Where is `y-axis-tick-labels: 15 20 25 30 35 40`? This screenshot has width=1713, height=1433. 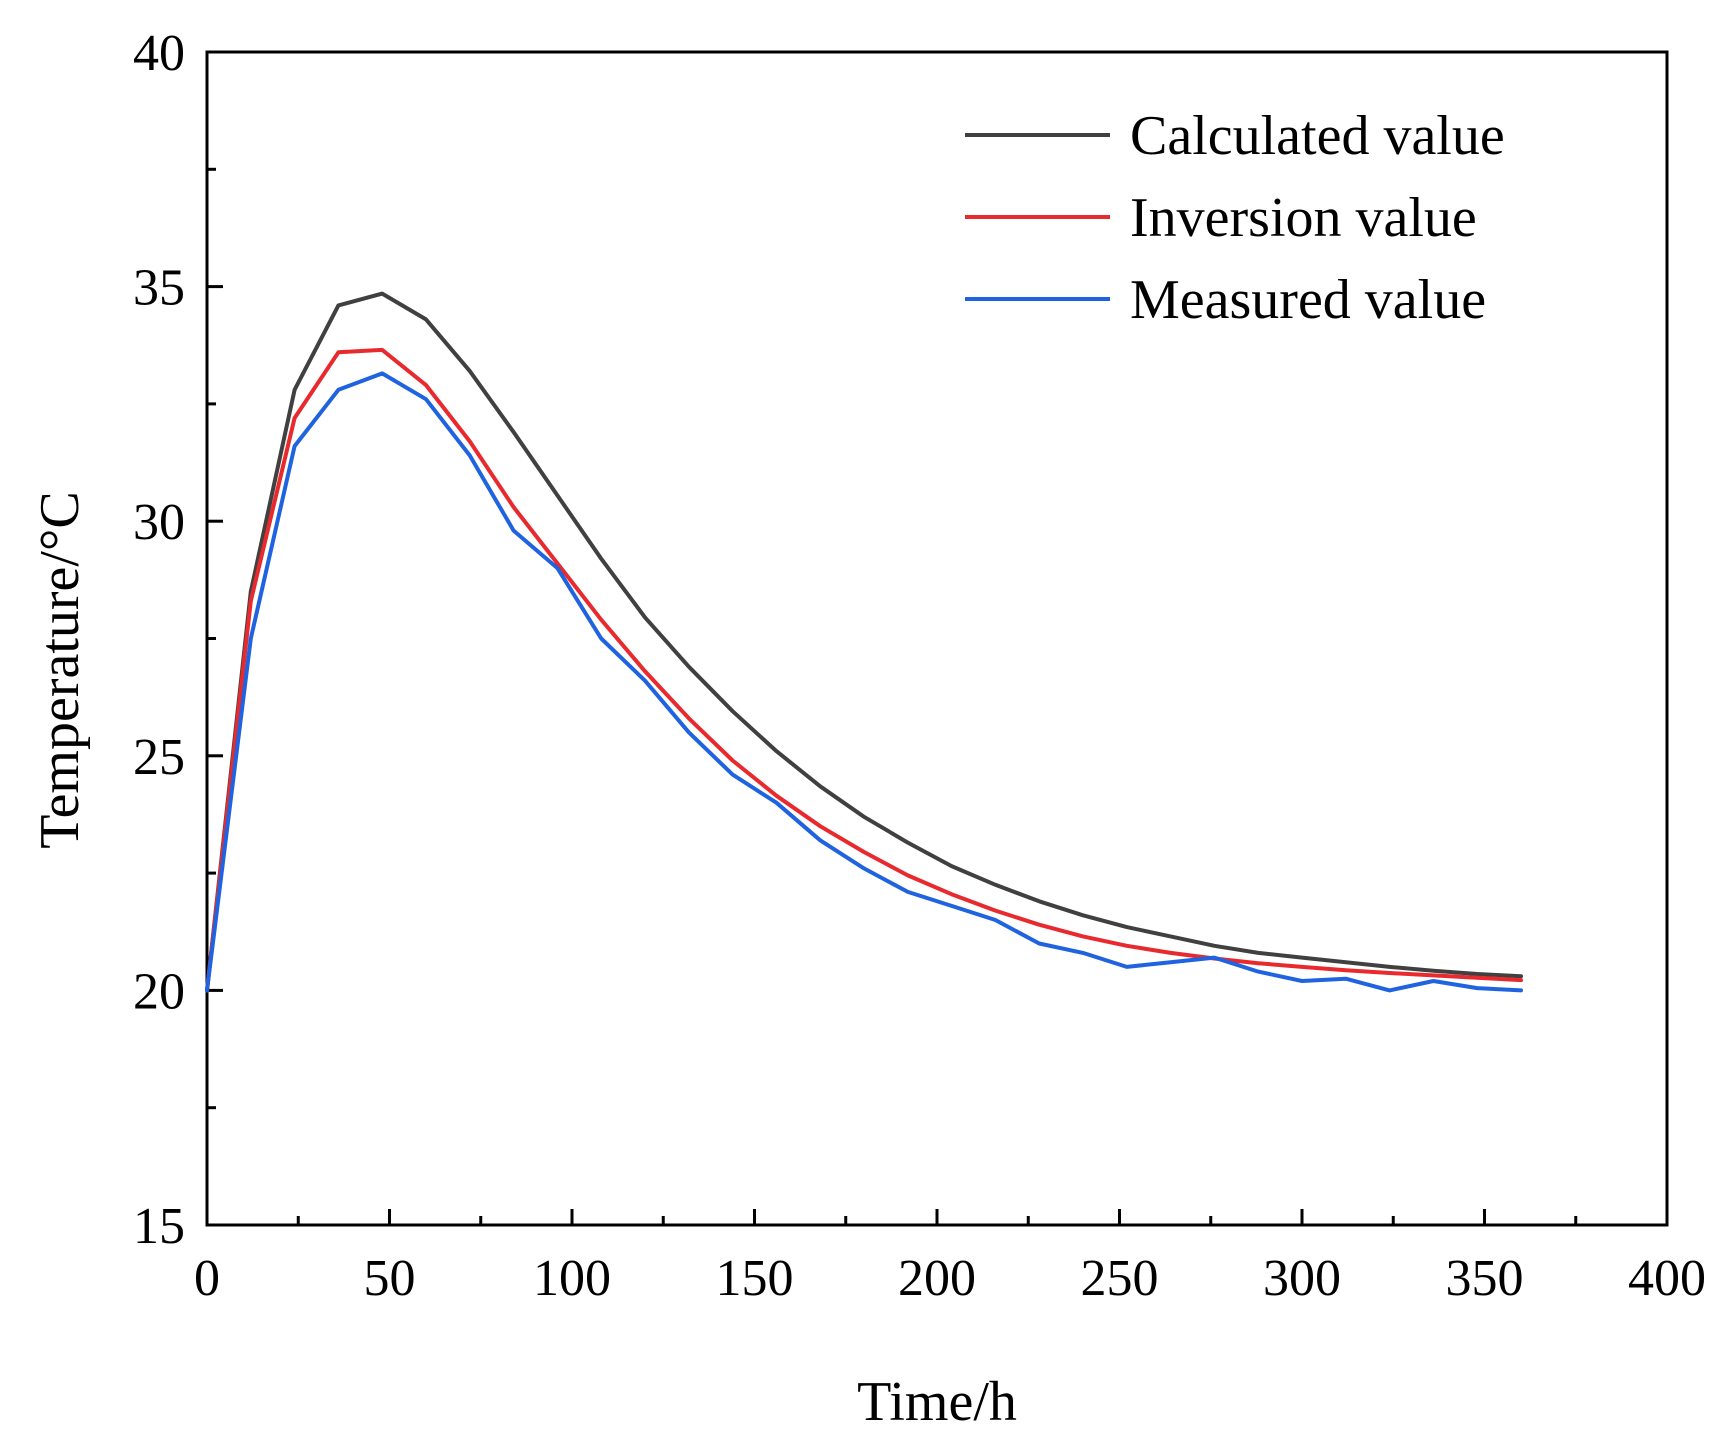 y-axis-tick-labels: 15 20 25 30 35 40 is located at coordinates (159, 640).